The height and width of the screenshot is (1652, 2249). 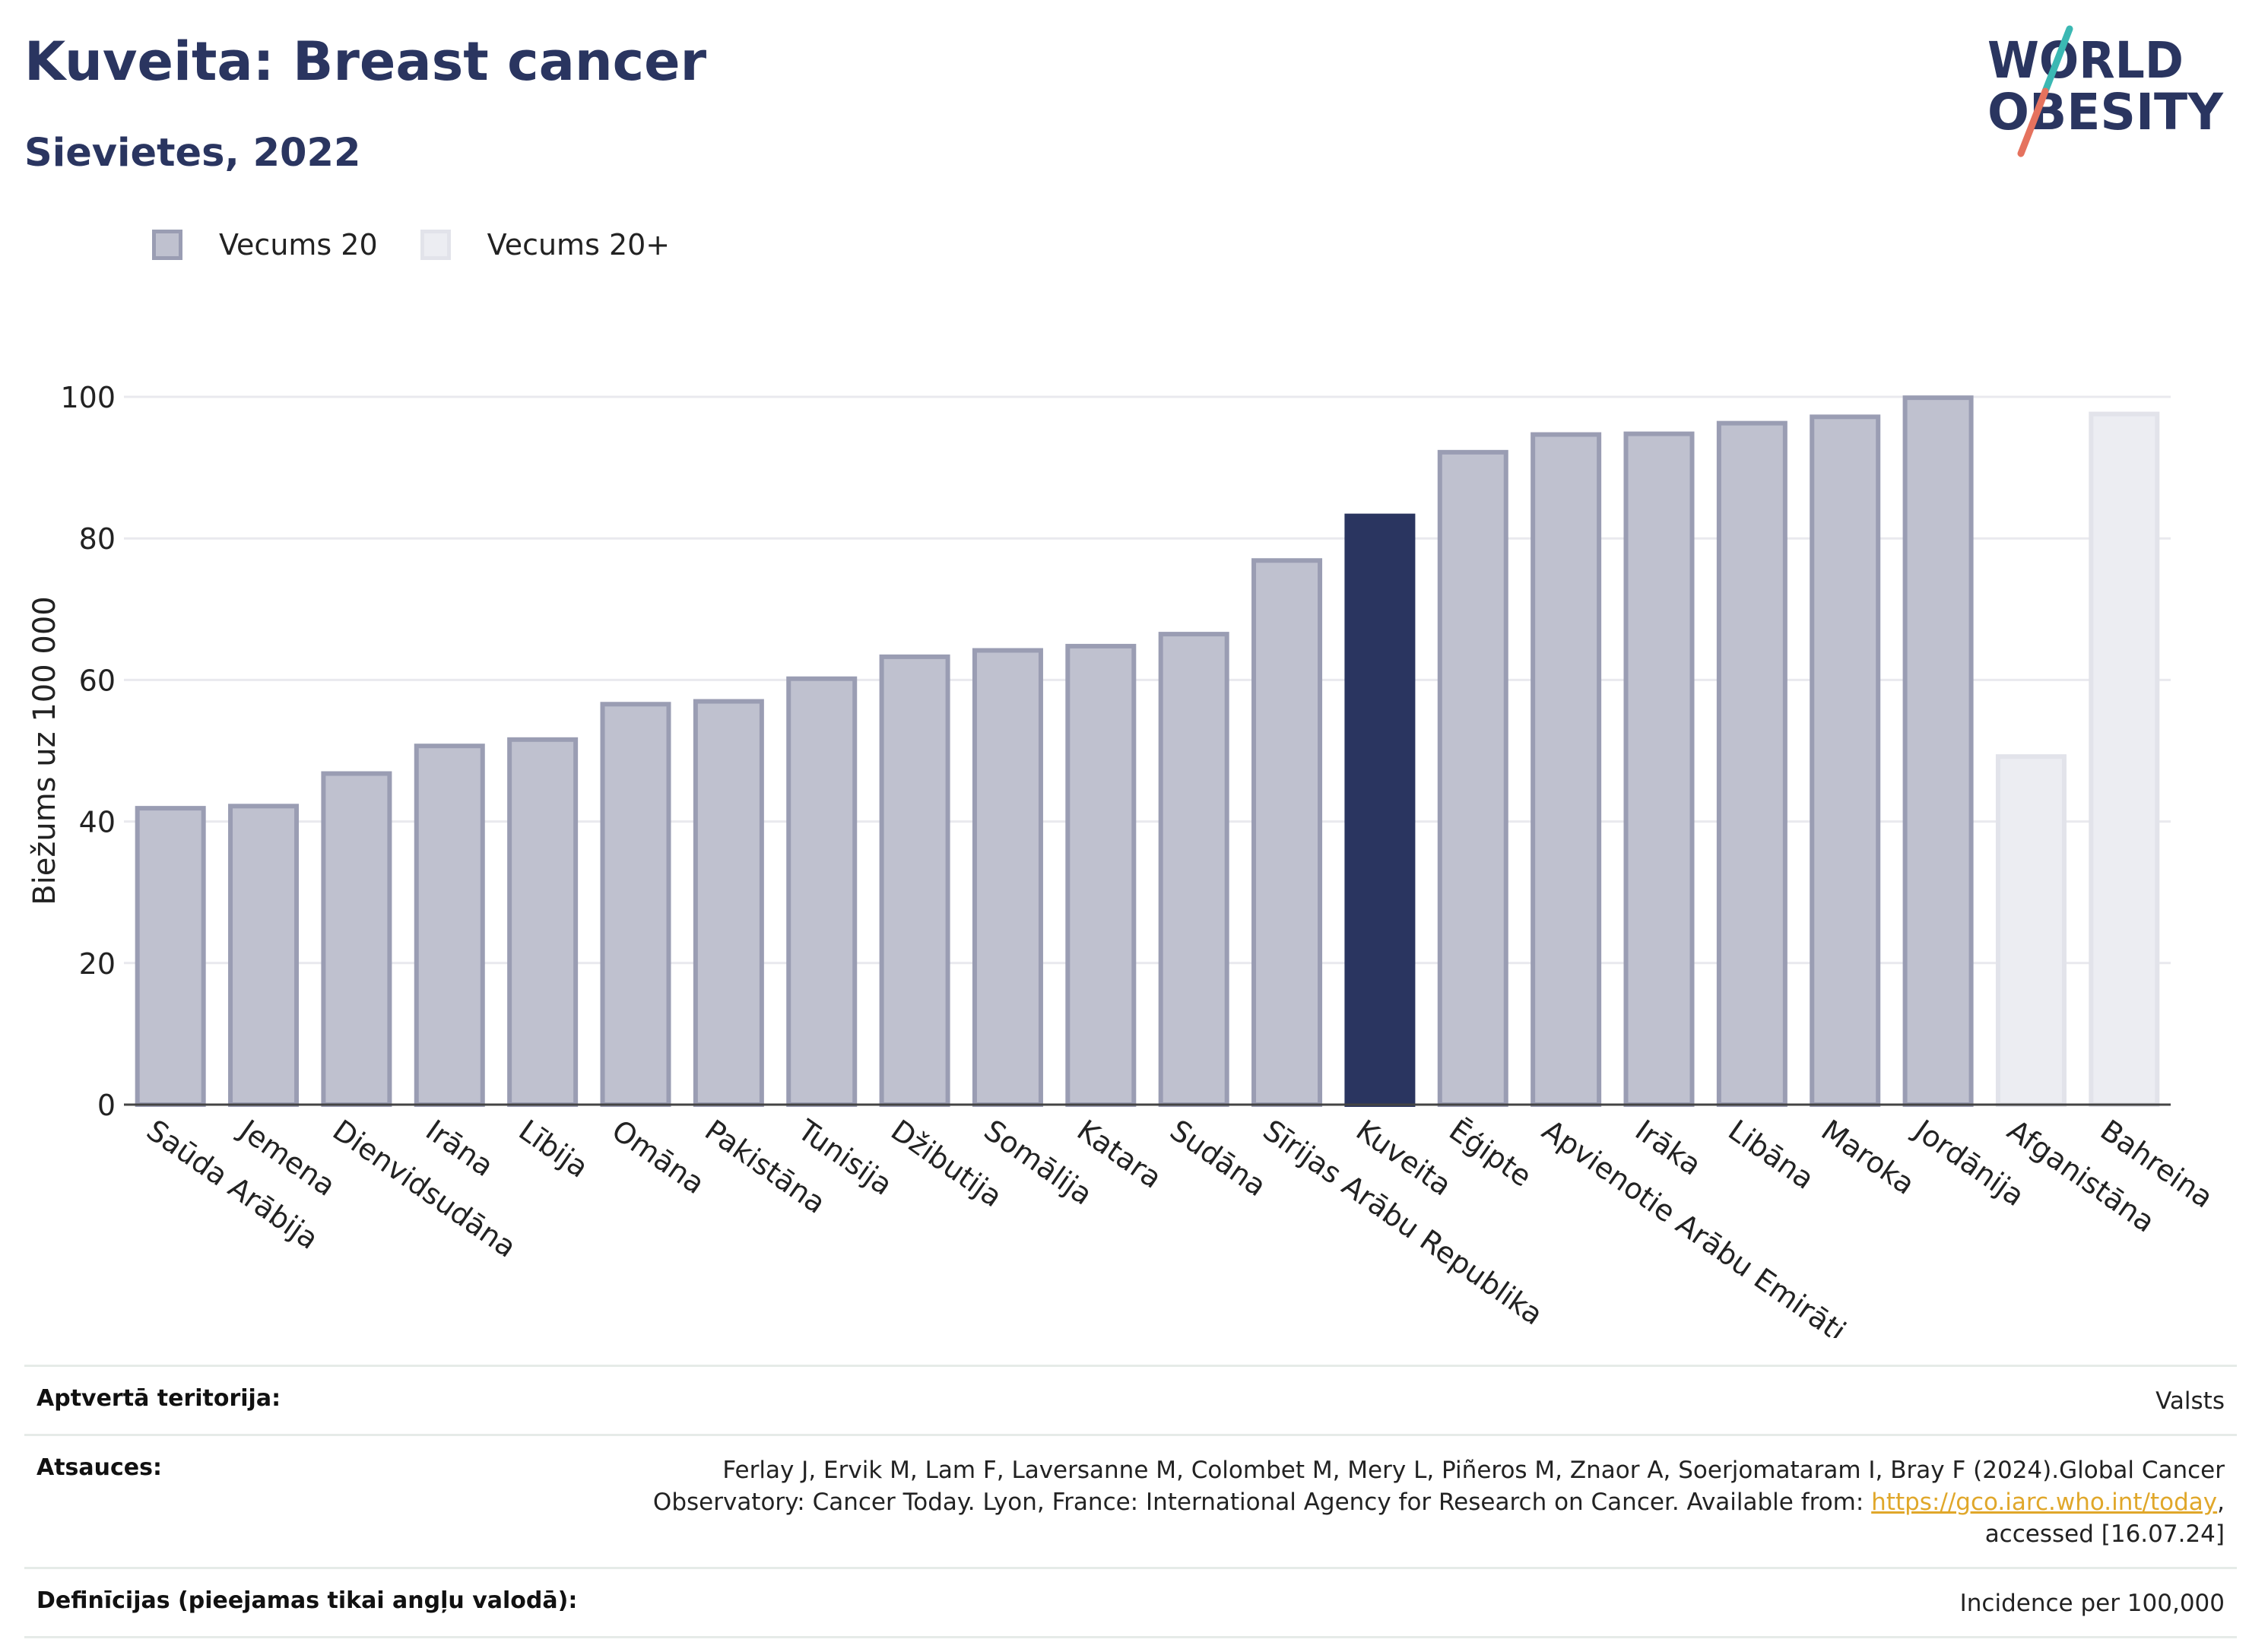 What do you see at coordinates (553, 1148) in the screenshot?
I see `x-tick-label: Lībija` at bounding box center [553, 1148].